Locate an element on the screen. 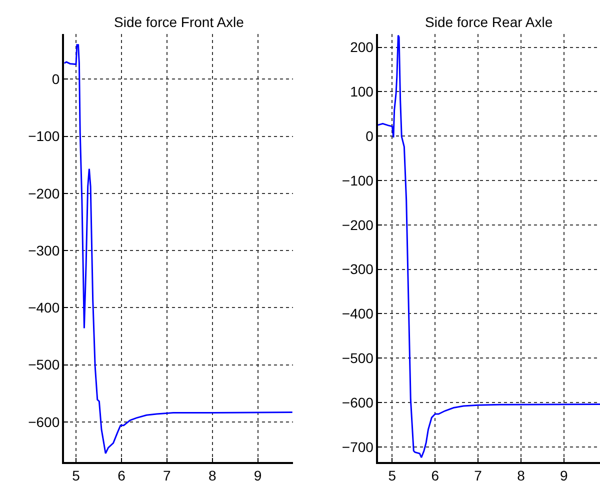 The height and width of the screenshot is (493, 600). y-tick-label: −700 is located at coordinates (358, 446).